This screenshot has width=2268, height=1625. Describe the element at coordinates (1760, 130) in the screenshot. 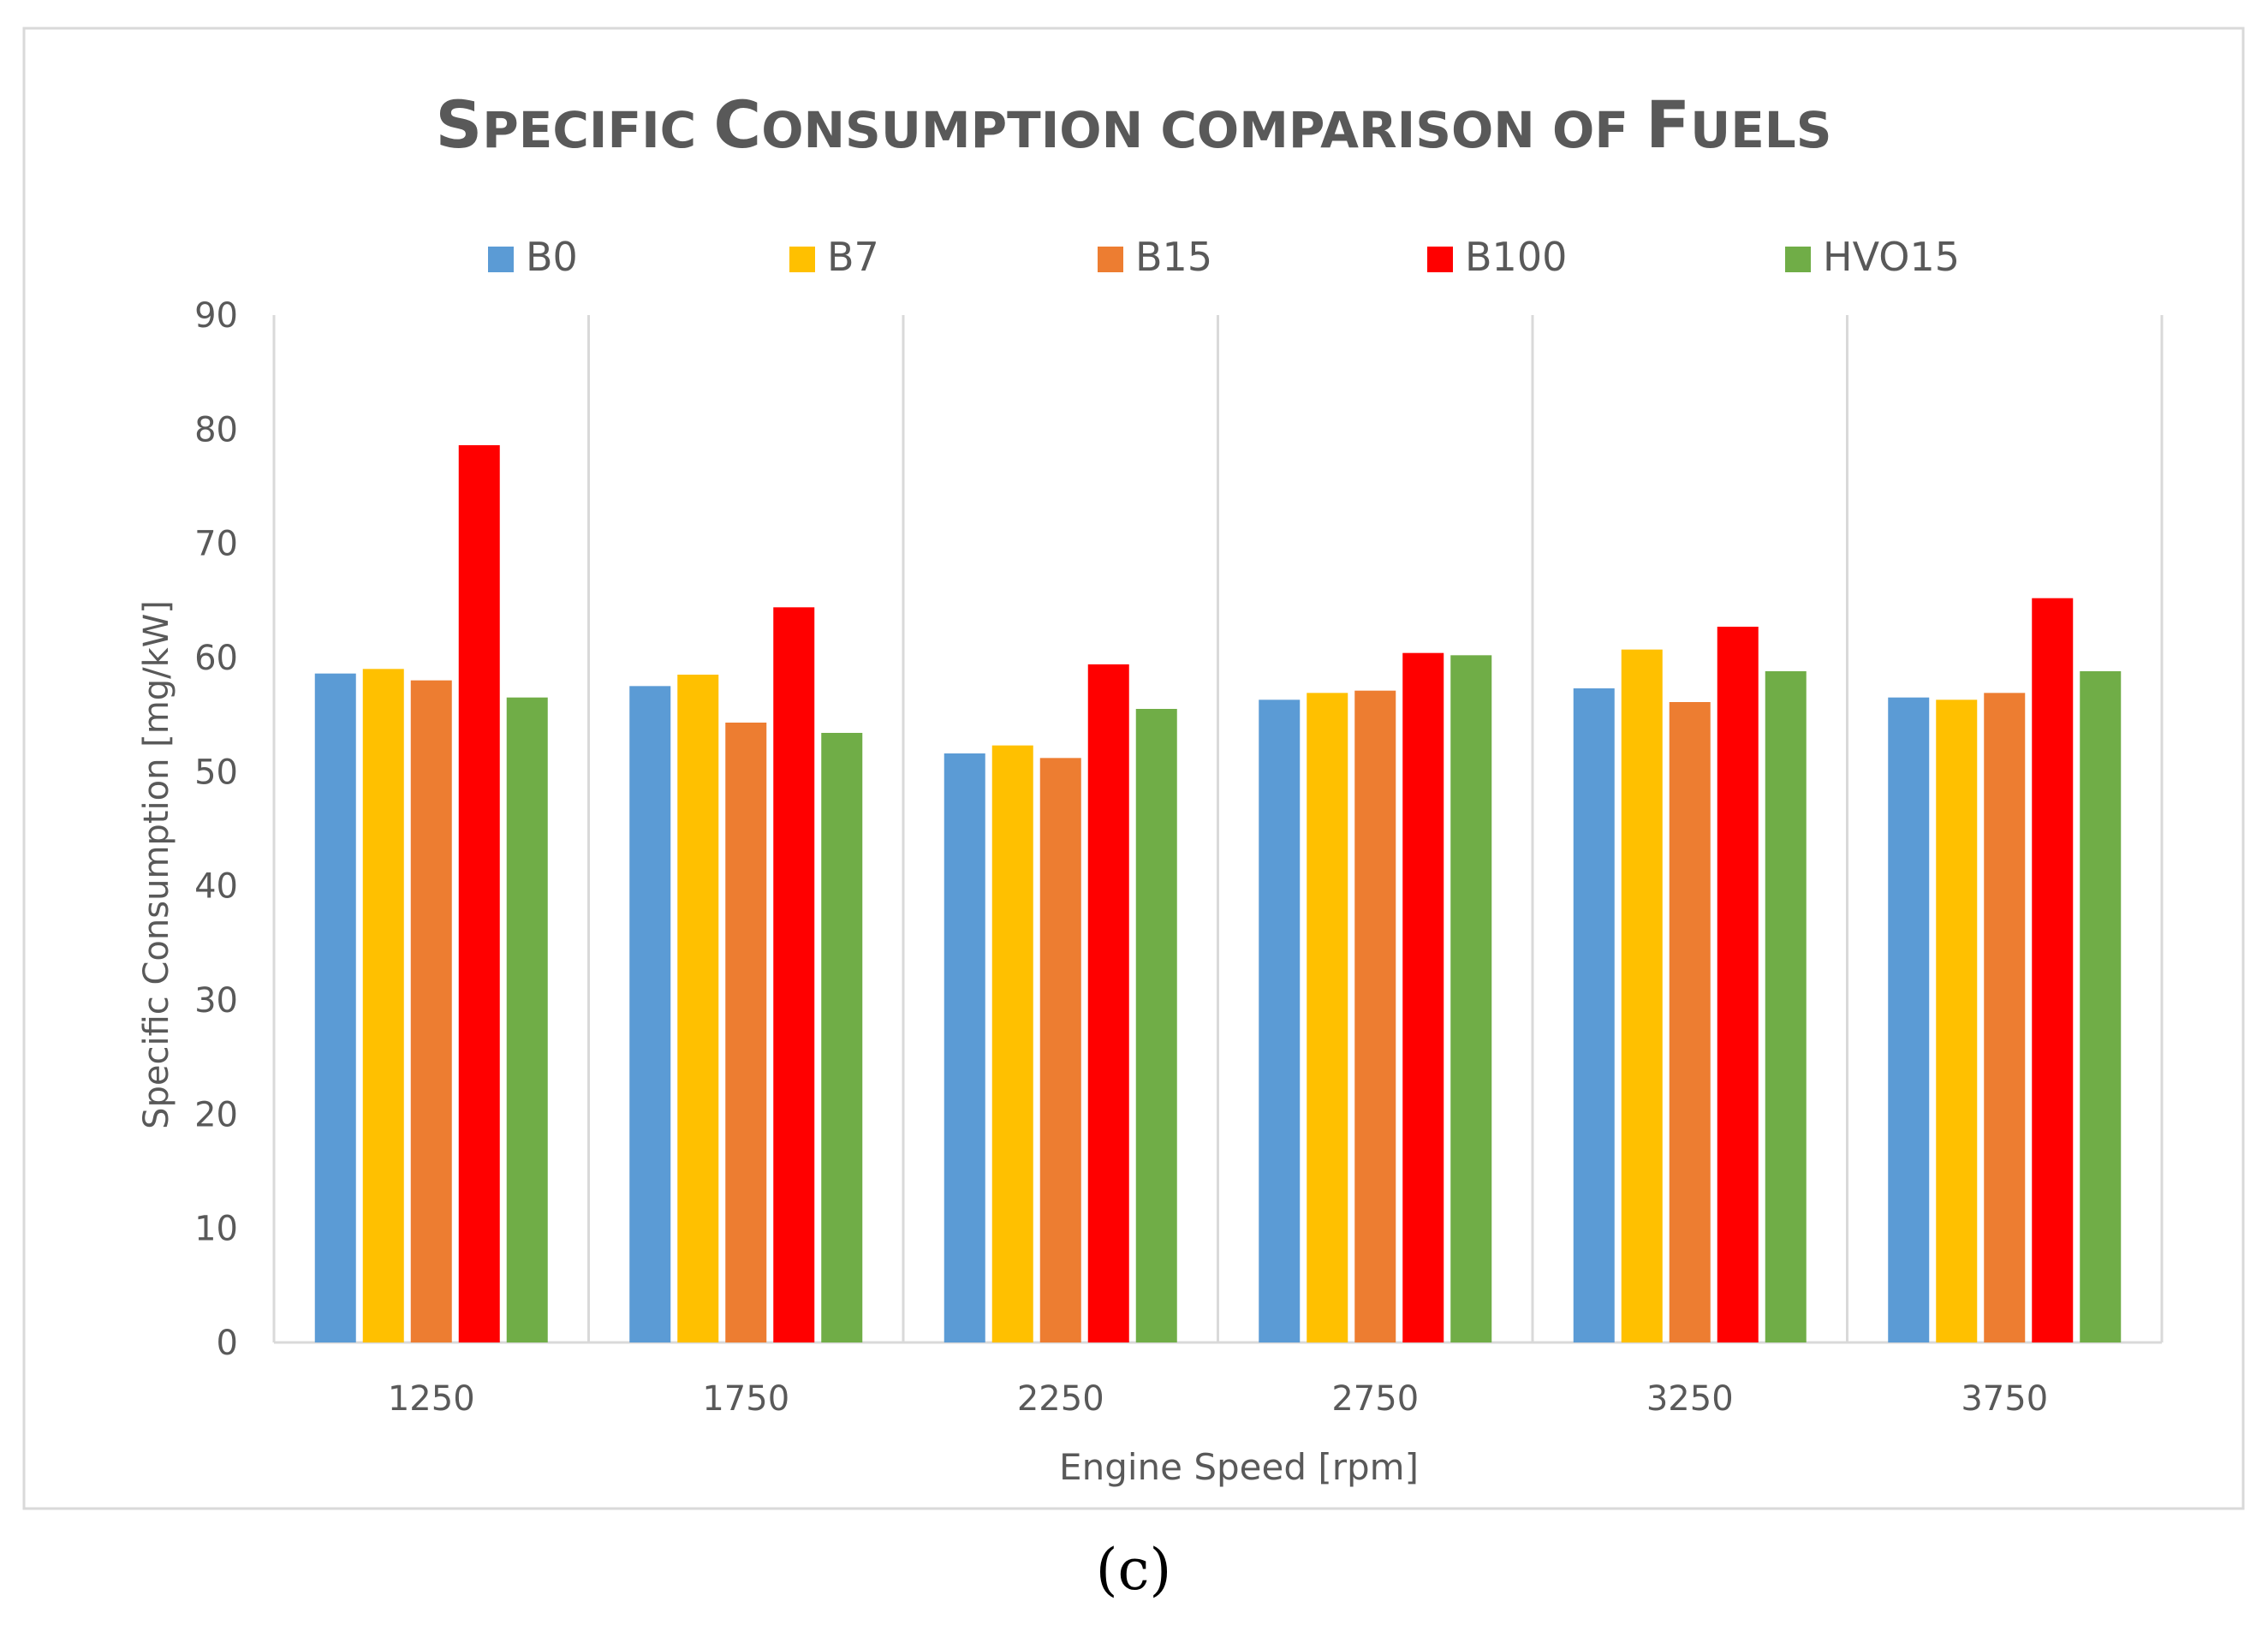

I see `chart-title-part: UELS` at that location.